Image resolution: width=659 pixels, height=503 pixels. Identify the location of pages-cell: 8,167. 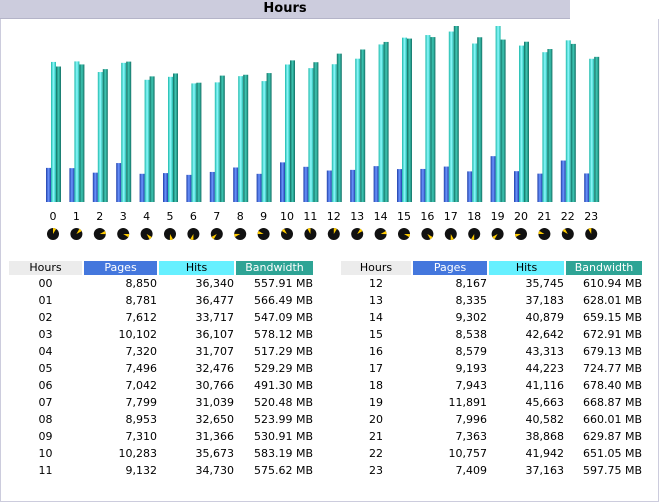
(471, 283).